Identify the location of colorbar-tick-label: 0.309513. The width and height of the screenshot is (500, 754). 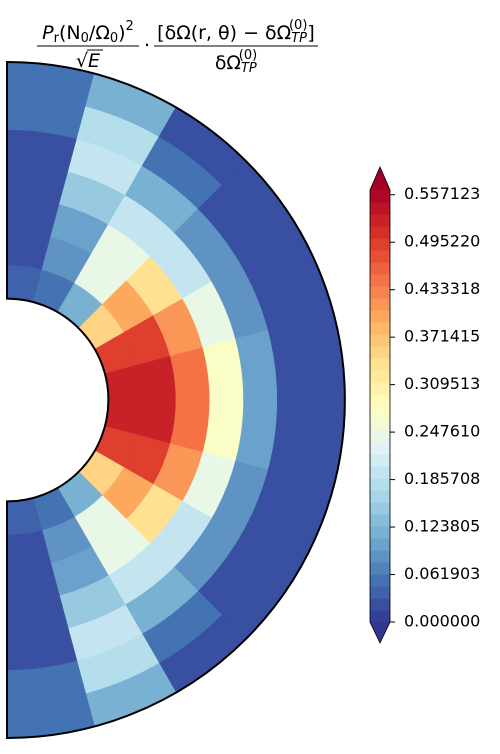
(442, 383).